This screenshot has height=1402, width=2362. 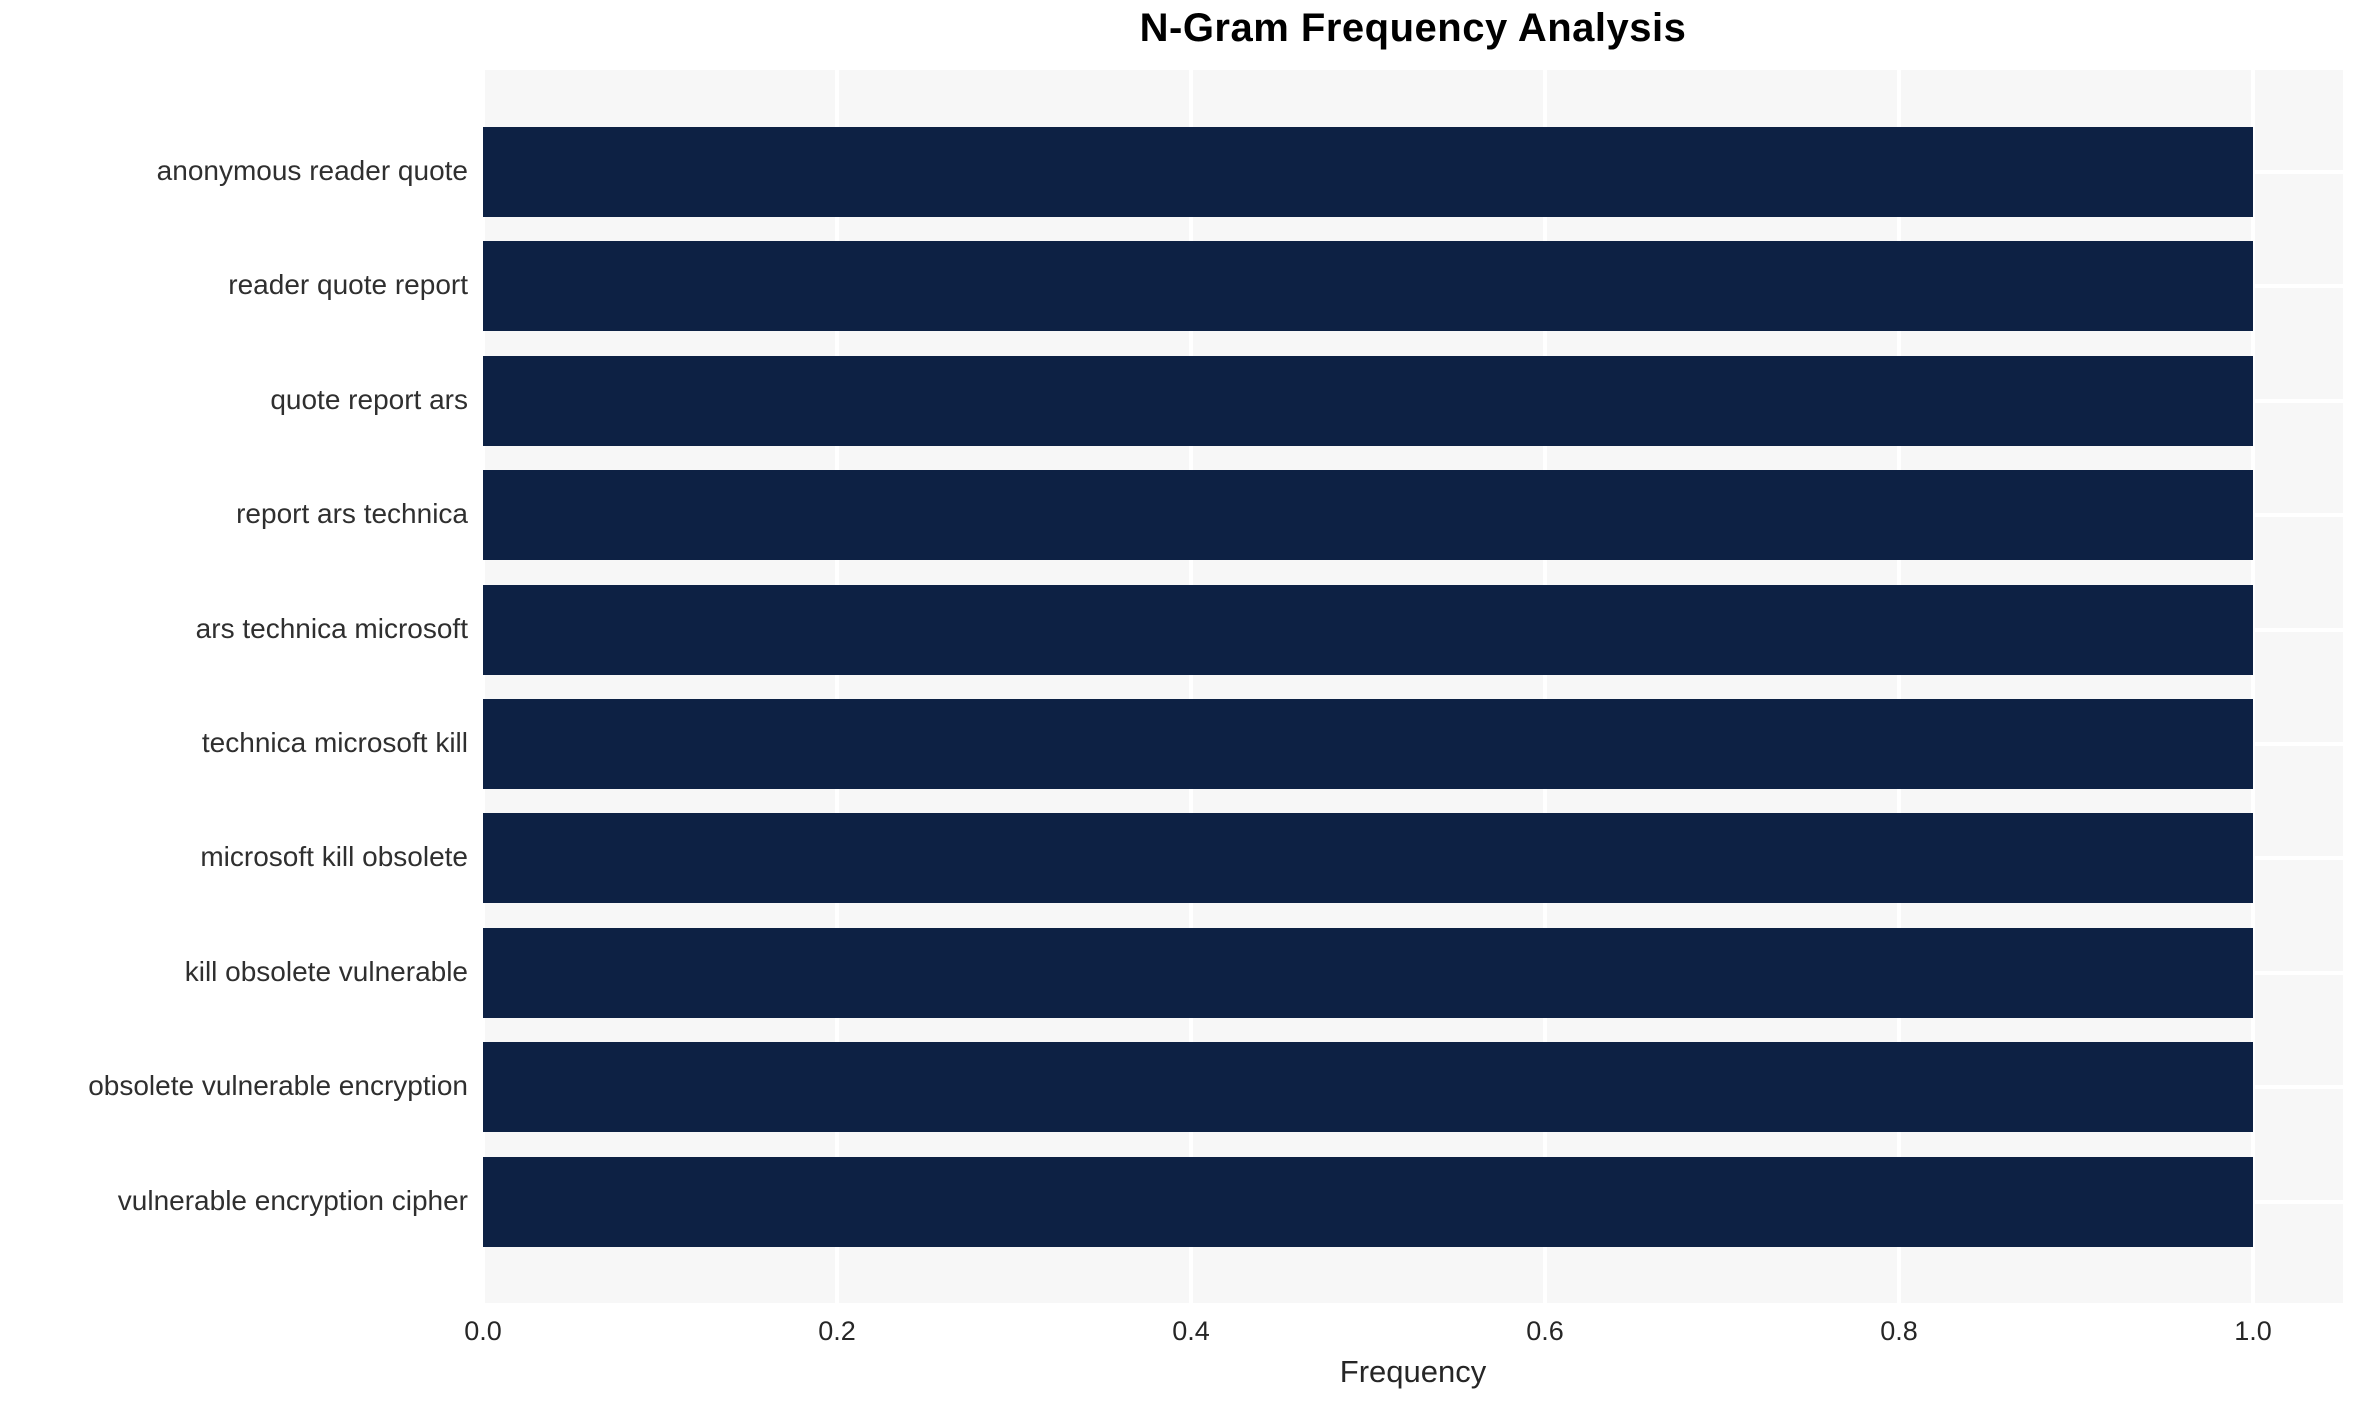 What do you see at coordinates (331, 628) in the screenshot?
I see `y-tick-label: ars technica microsoft` at bounding box center [331, 628].